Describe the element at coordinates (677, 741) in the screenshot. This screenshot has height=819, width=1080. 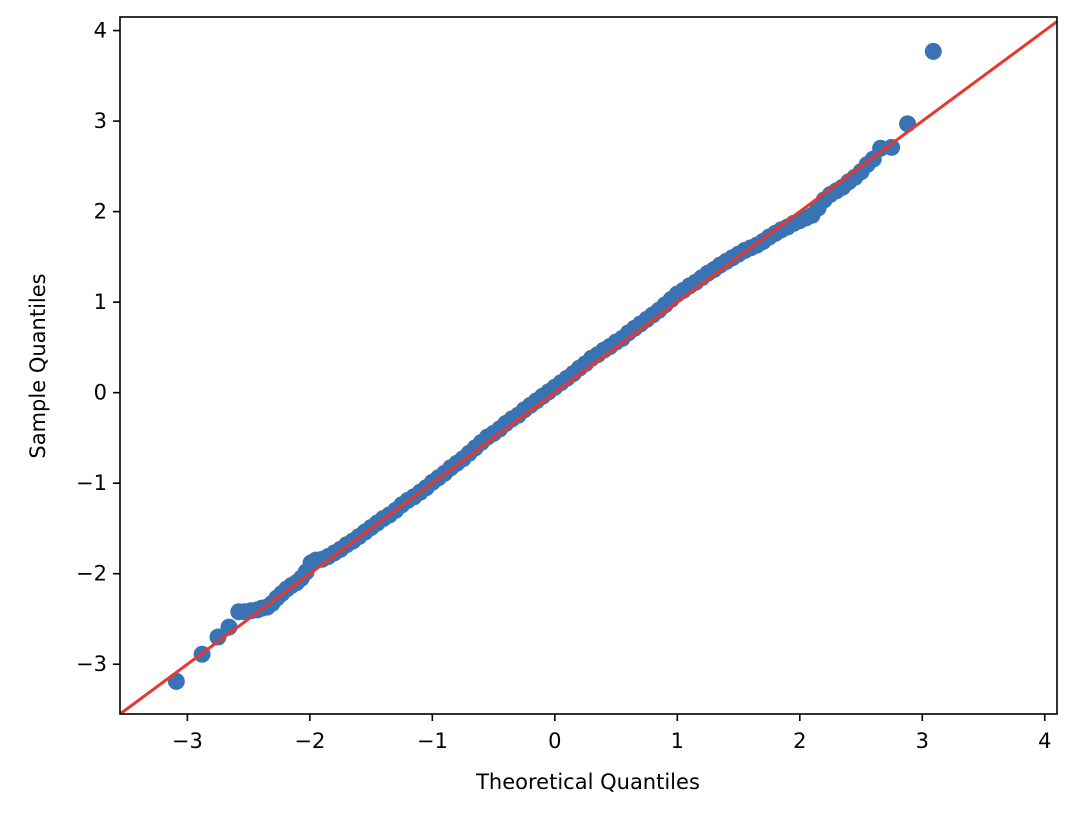
I see `x-tick-label: 1` at that location.